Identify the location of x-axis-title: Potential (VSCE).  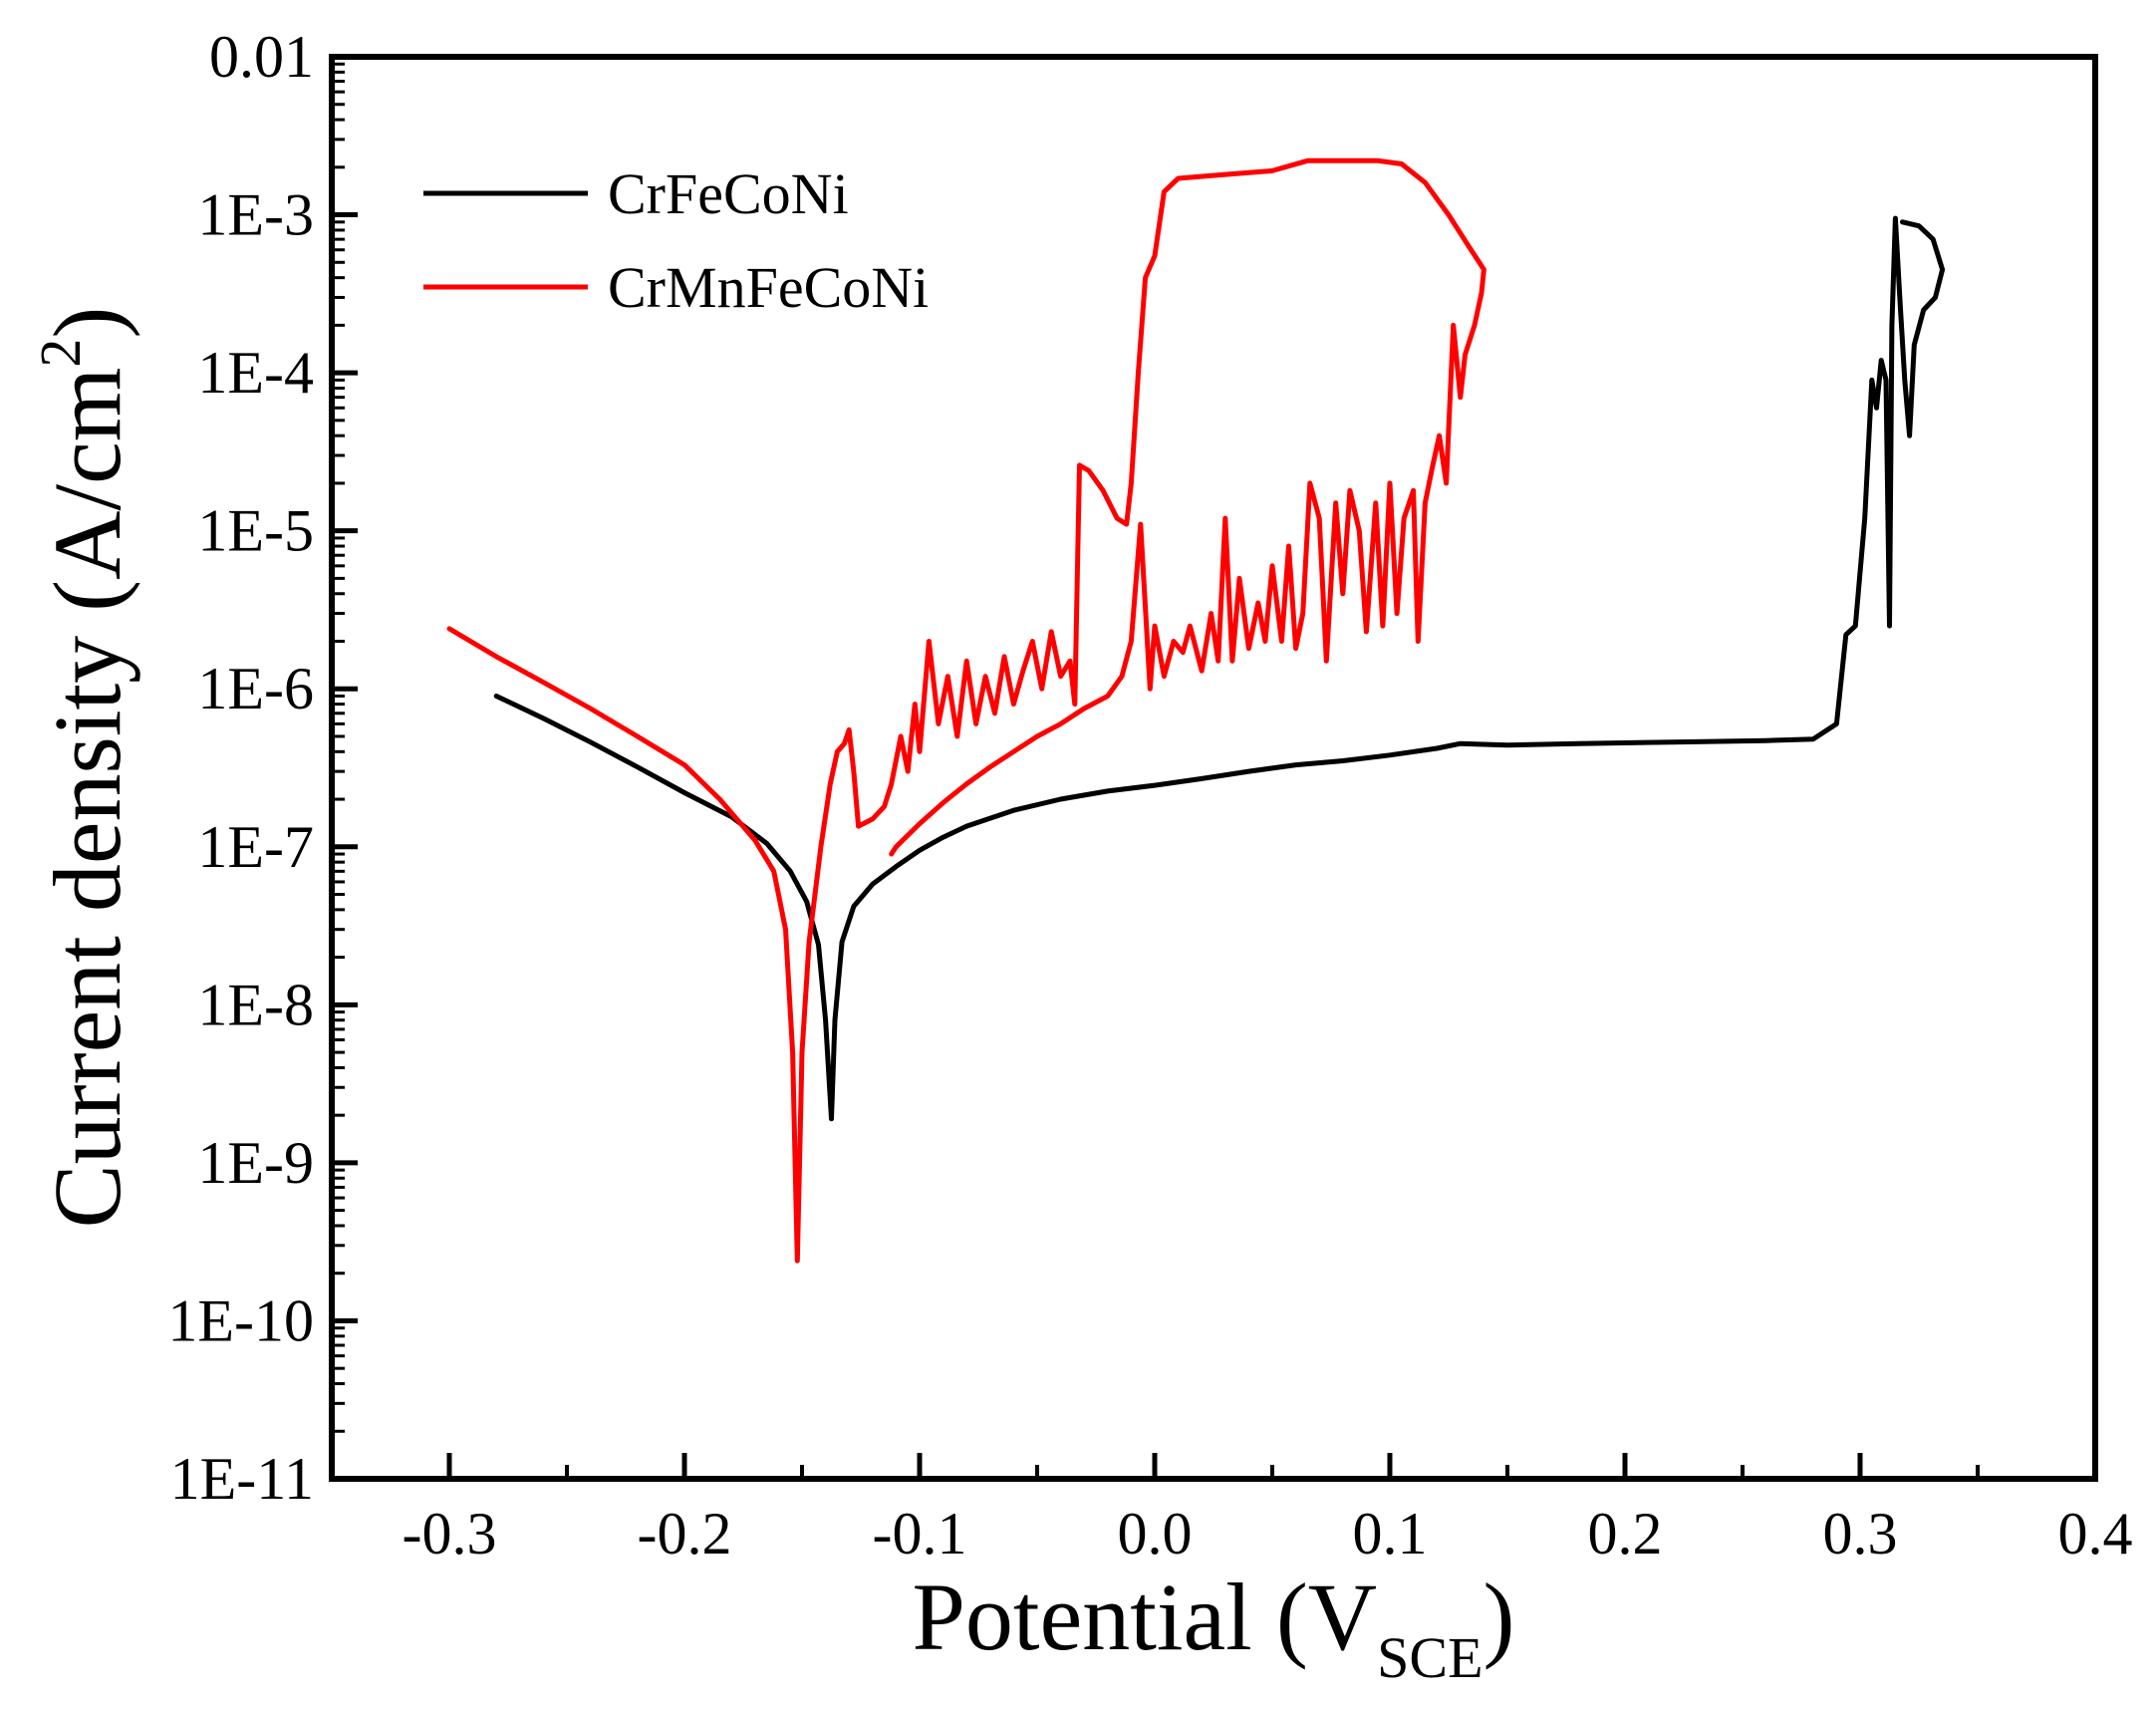
(1214, 1627).